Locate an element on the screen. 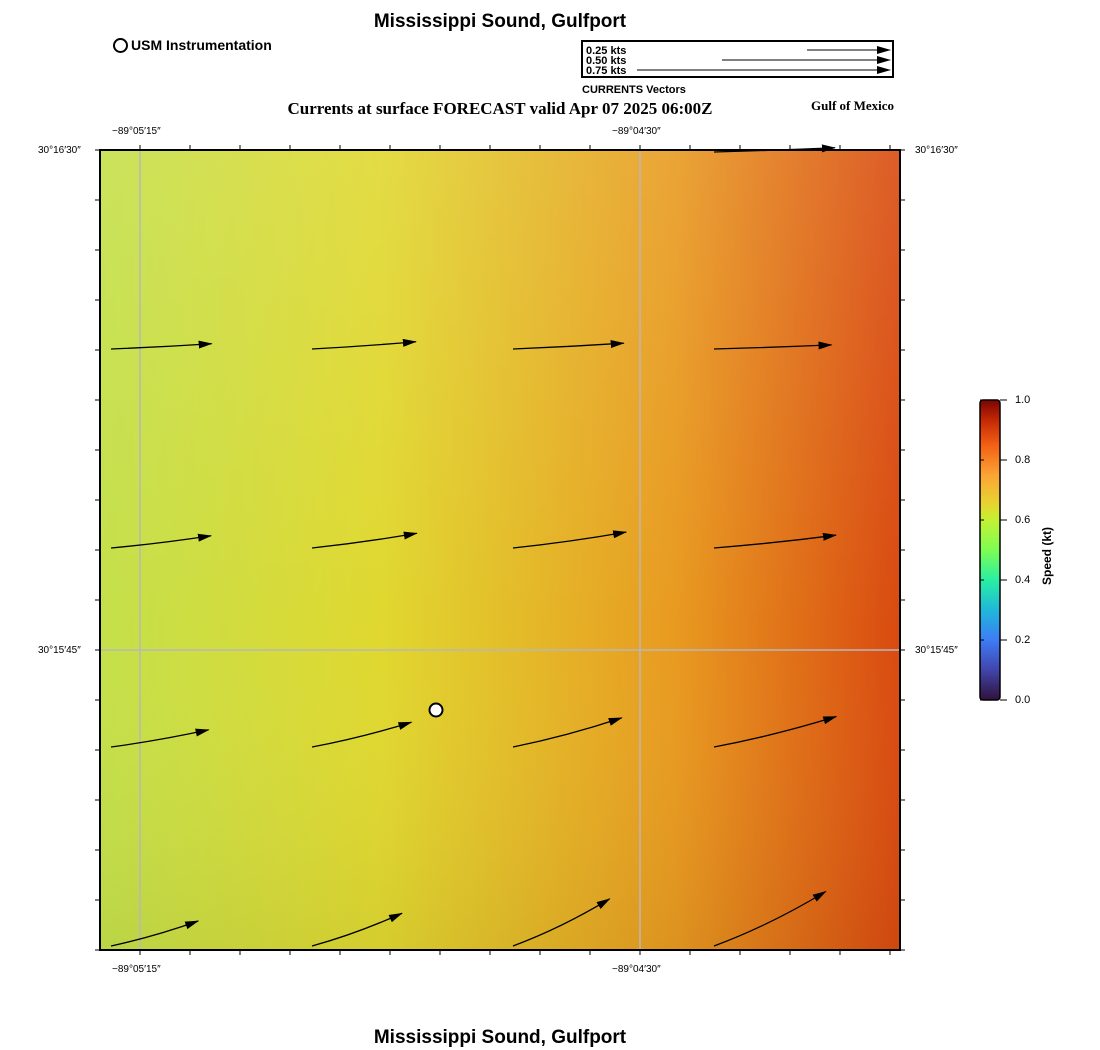  colorbar-tick-label: 0.8 is located at coordinates (1023, 460).